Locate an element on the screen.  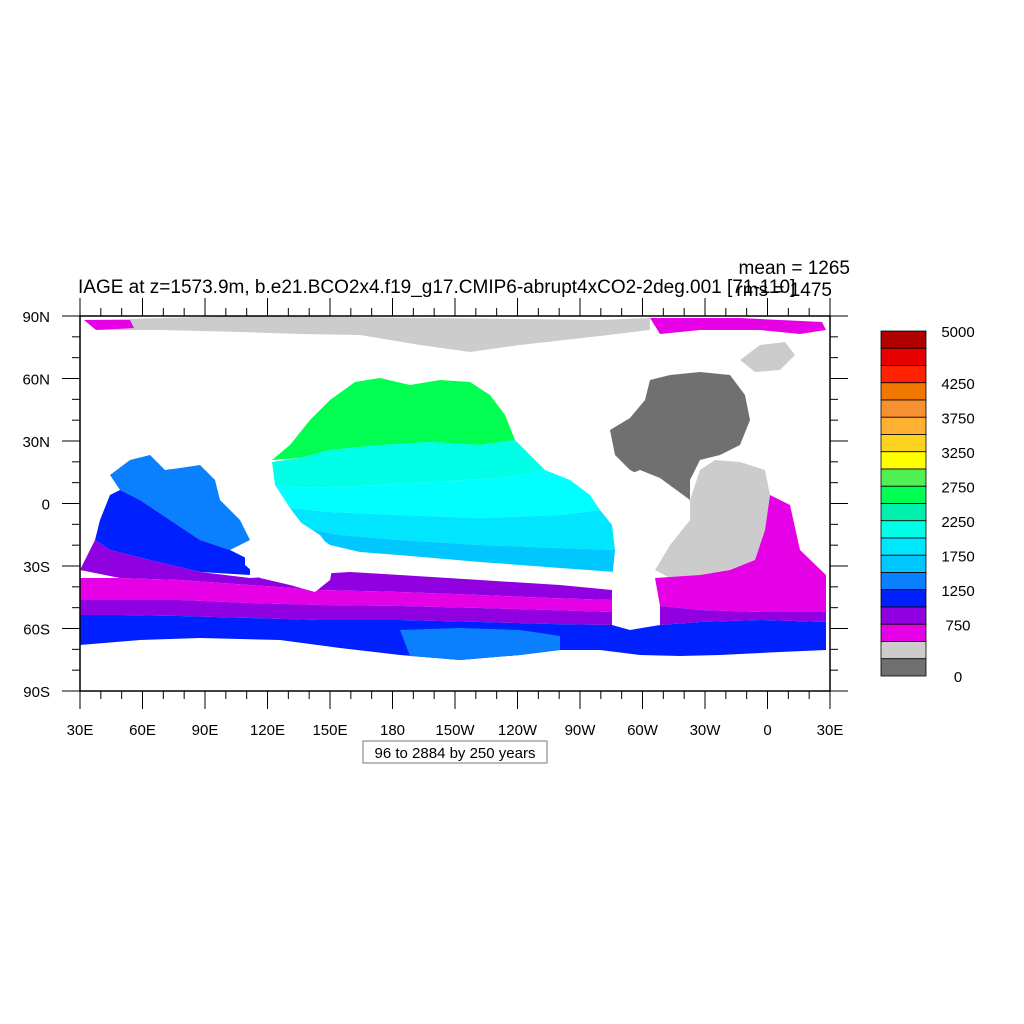
lon-tick-label: 60W is located at coordinates (643, 730).